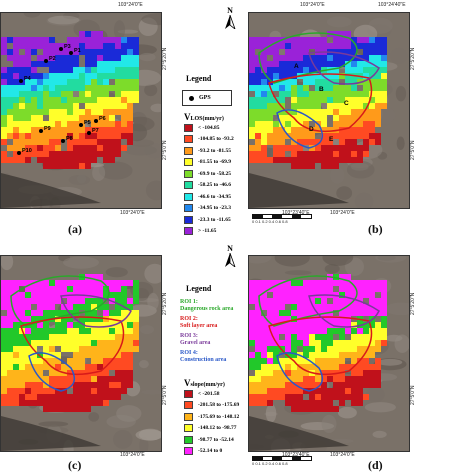 This screenshot has height=474, width=474. I want to click on gps-point, so click(81, 125).